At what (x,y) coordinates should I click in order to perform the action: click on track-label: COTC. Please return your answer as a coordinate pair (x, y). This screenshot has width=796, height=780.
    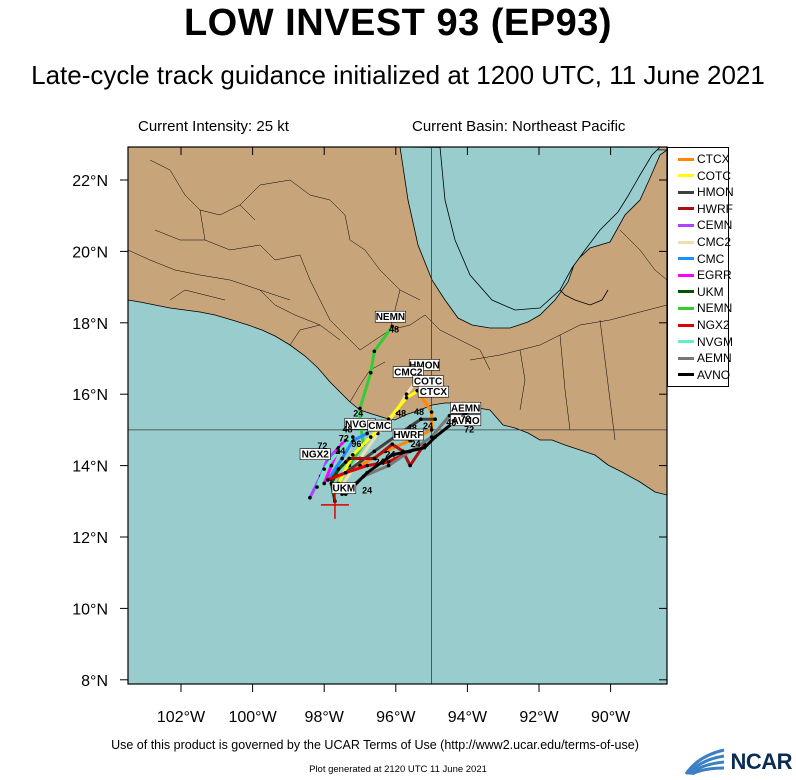
    Looking at the image, I should click on (428, 381).